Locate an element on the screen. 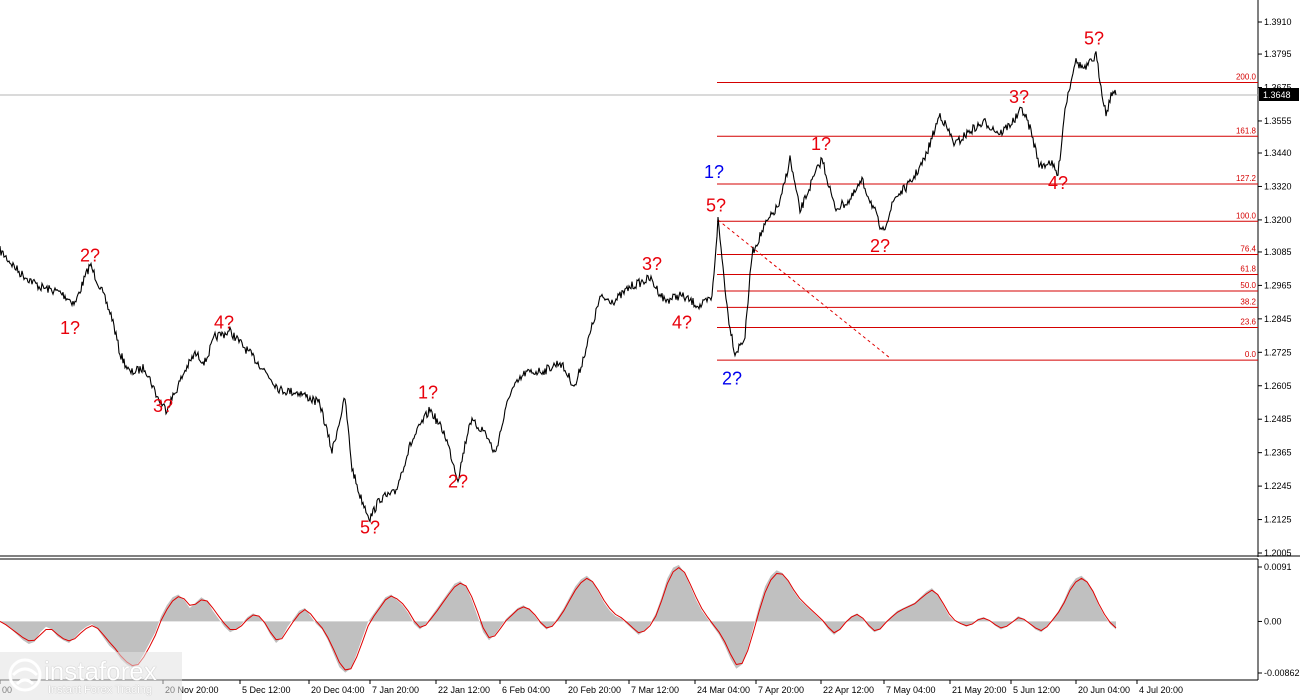 The image size is (1300, 700). price-axis-tick-label: 1.3555 is located at coordinates (1278, 121).